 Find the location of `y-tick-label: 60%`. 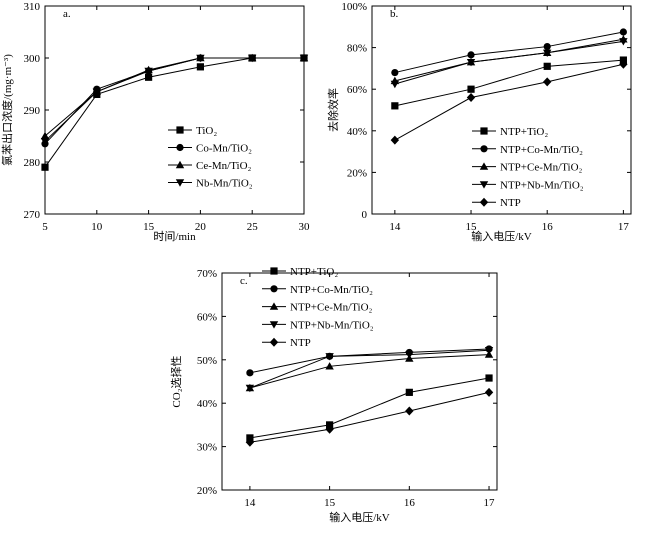

y-tick-label: 60% is located at coordinates (207, 317).